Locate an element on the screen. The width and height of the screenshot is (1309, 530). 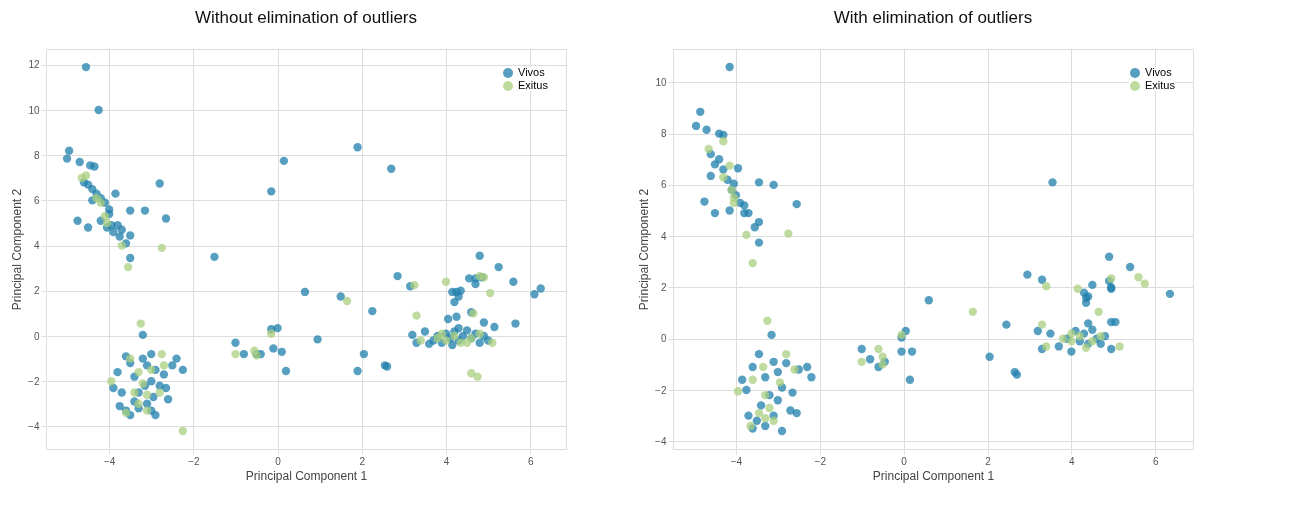
x-axis-title: Principal Component 1 is located at coordinates (933, 475).